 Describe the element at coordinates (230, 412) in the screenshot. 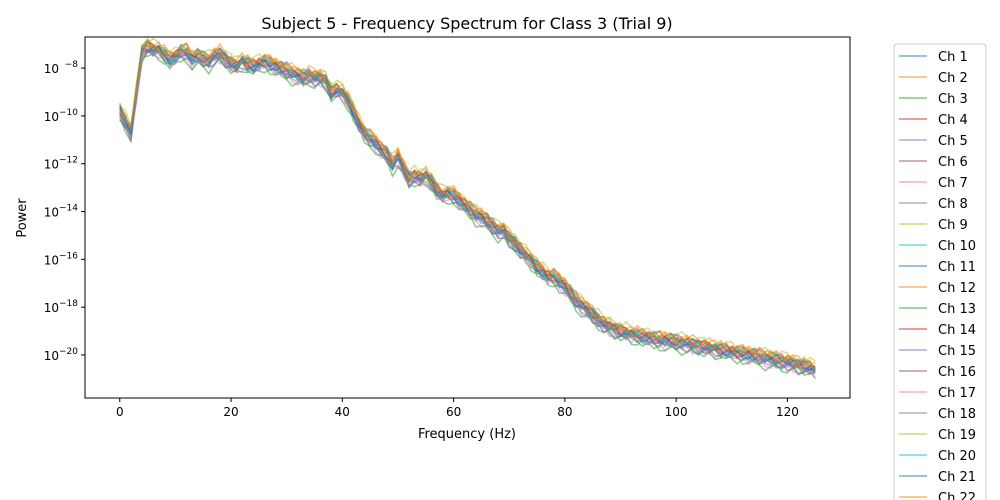

I see `x-tick-label: 20` at that location.